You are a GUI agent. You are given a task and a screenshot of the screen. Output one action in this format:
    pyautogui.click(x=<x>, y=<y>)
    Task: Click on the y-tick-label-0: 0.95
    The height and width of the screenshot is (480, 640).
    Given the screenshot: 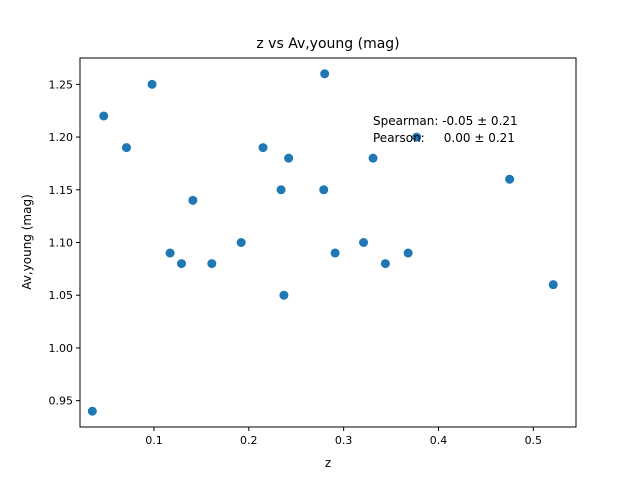 What is the action you would take?
    pyautogui.click(x=61, y=401)
    